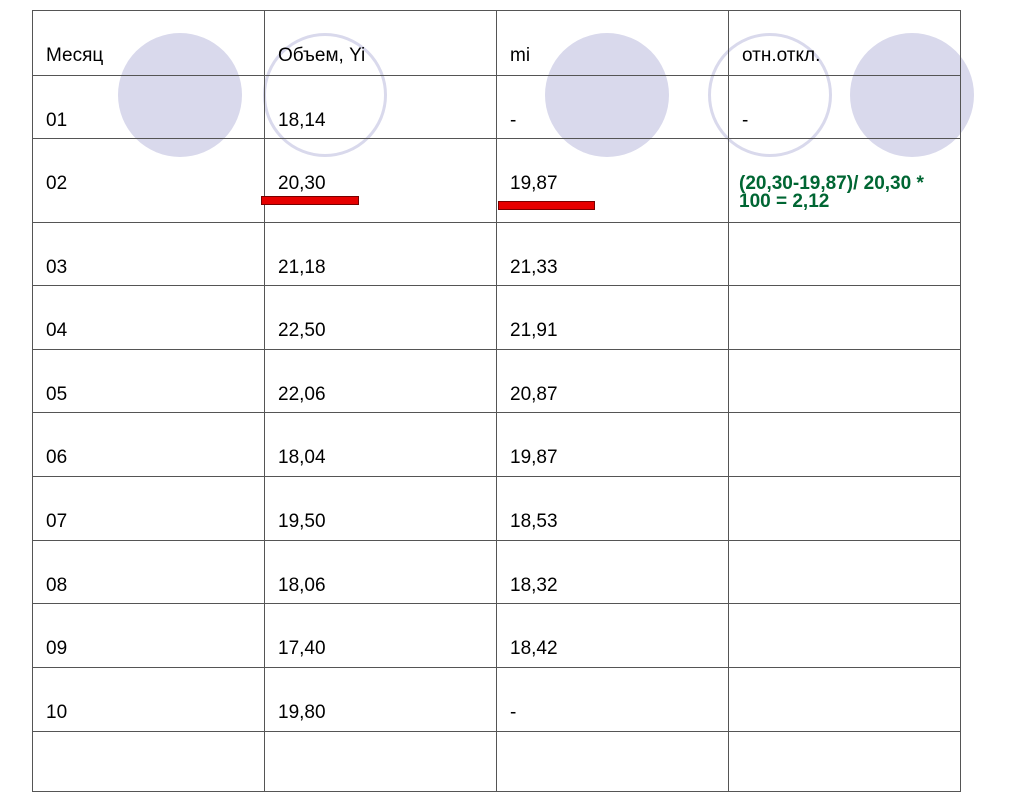 This screenshot has width=1024, height=792. I want to click on table-row: 01 18,14 - -, so click(496, 107).